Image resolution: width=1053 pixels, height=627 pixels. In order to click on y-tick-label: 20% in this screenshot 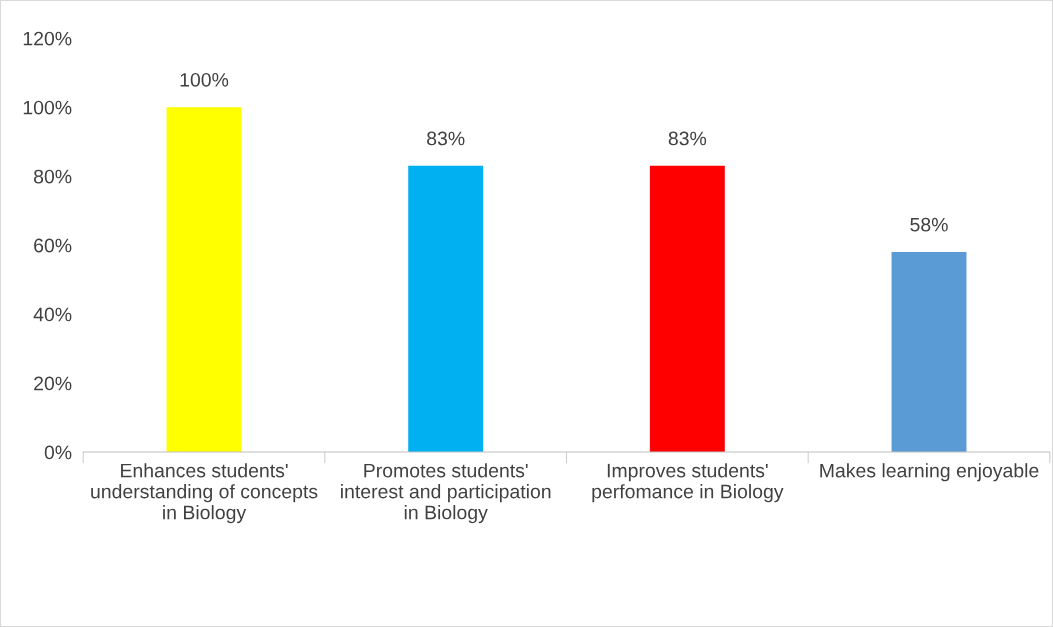, I will do `click(53, 383)`.